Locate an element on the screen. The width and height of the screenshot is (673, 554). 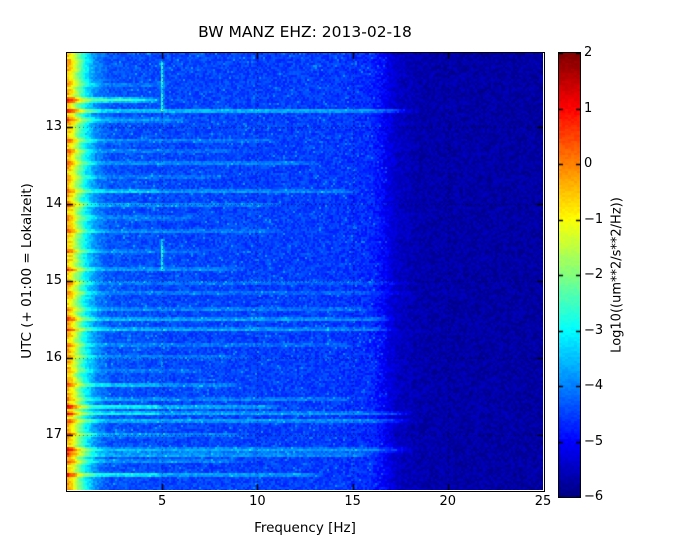
colorbar-tick-label: −4 is located at coordinates (594, 385).